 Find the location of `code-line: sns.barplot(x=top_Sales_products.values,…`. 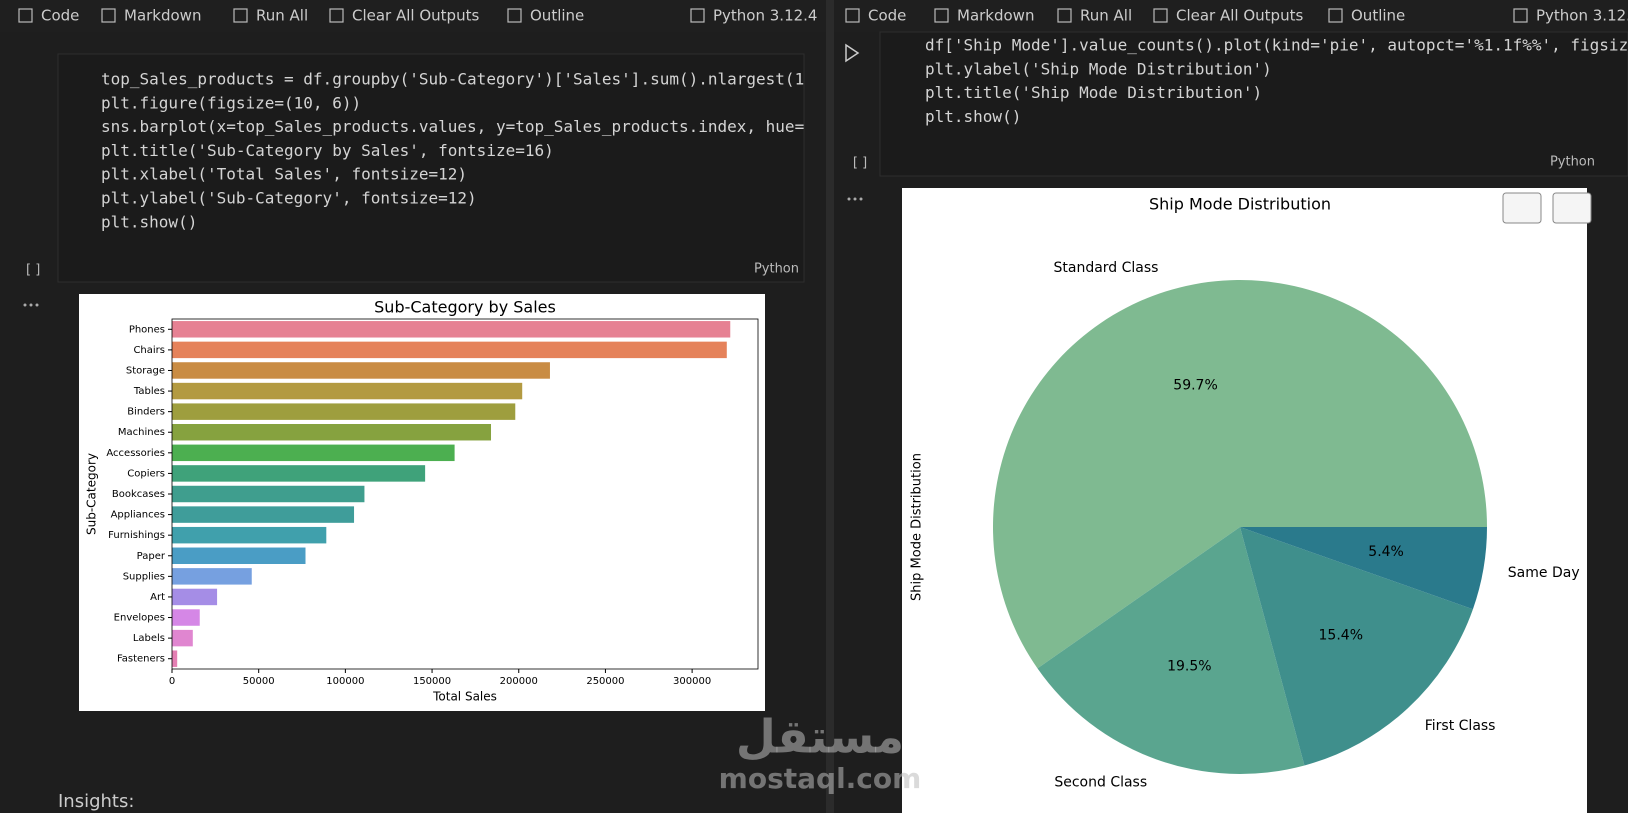

code-line: sns.barplot(x=top_Sales_products.values,… is located at coordinates (452, 126).